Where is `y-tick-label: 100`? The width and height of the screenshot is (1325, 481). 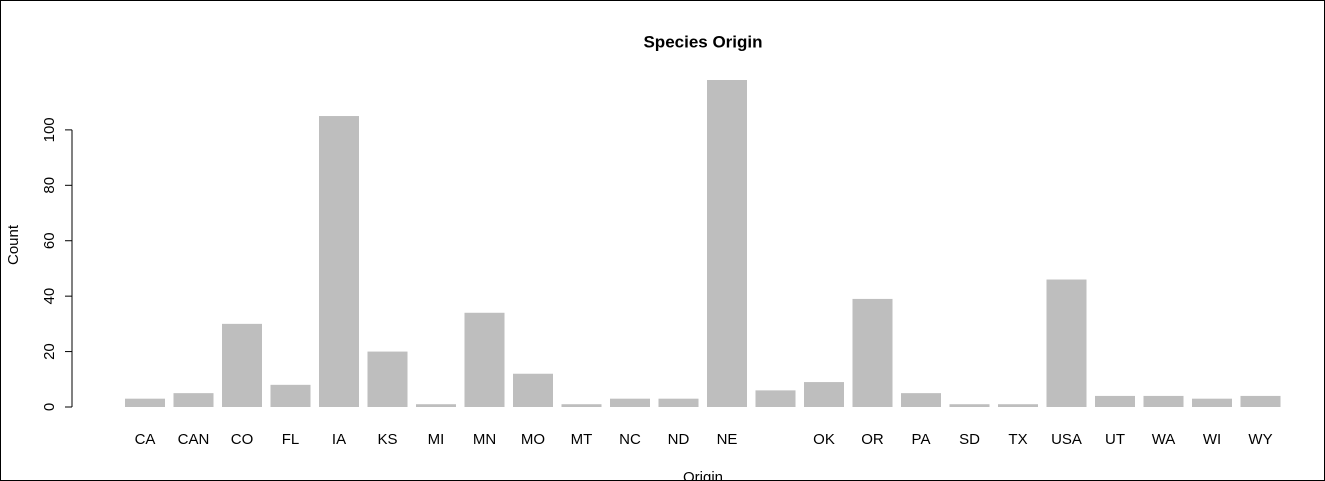 y-tick-label: 100 is located at coordinates (49, 129).